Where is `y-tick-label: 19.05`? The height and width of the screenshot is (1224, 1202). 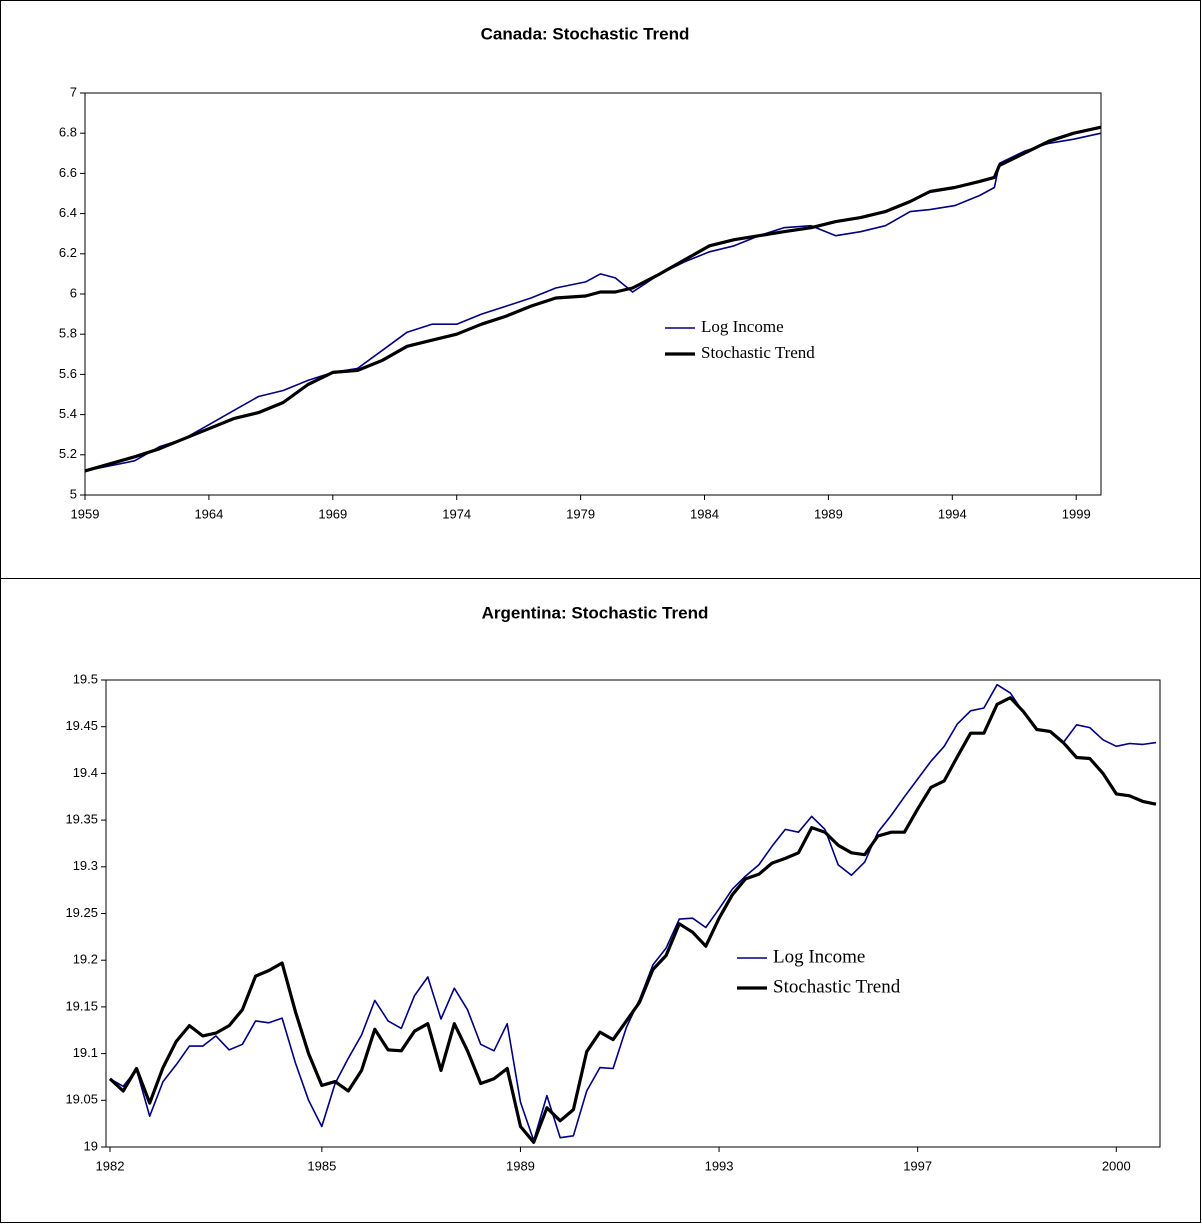 y-tick-label: 19.05 is located at coordinates (81, 1099).